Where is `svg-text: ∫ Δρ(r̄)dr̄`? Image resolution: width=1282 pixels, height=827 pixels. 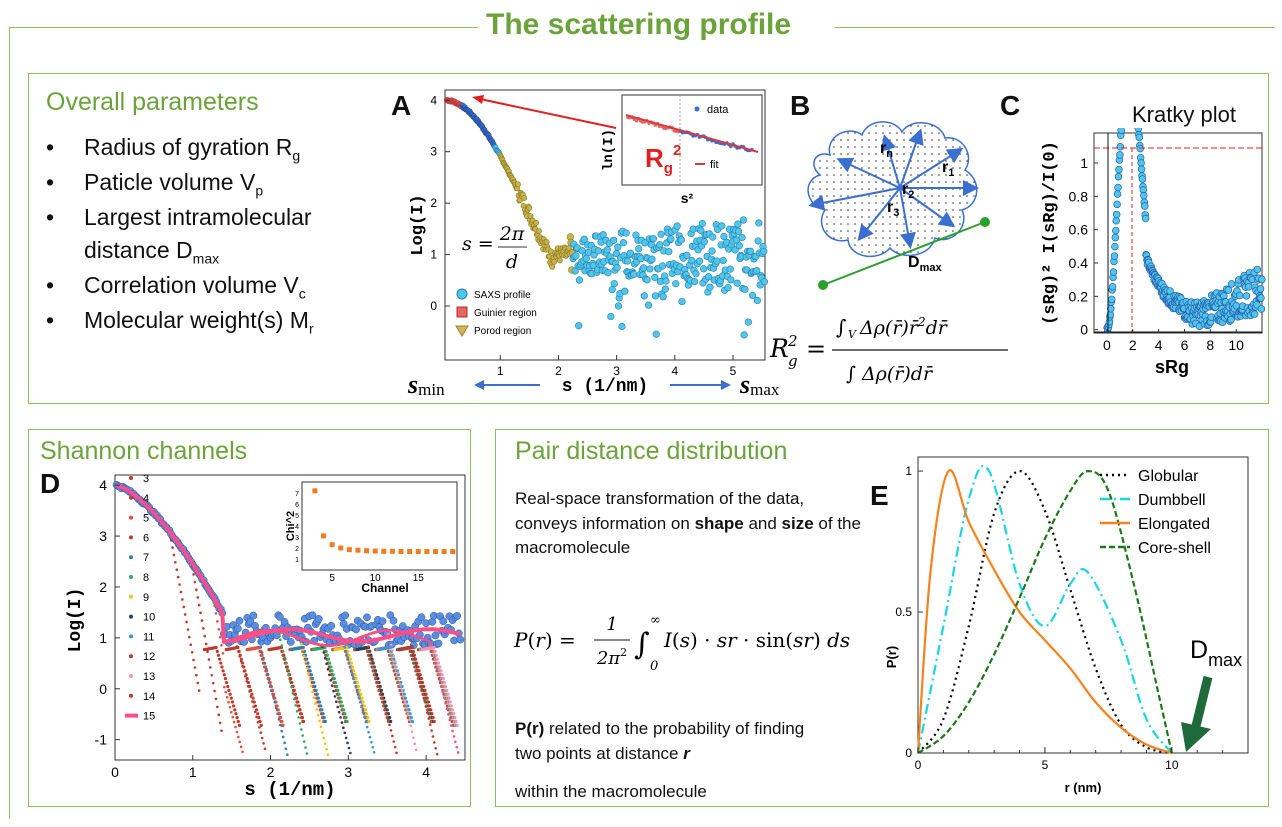
svg-text: ∫ Δρ(r̄)dr̄ is located at coordinates (890, 374).